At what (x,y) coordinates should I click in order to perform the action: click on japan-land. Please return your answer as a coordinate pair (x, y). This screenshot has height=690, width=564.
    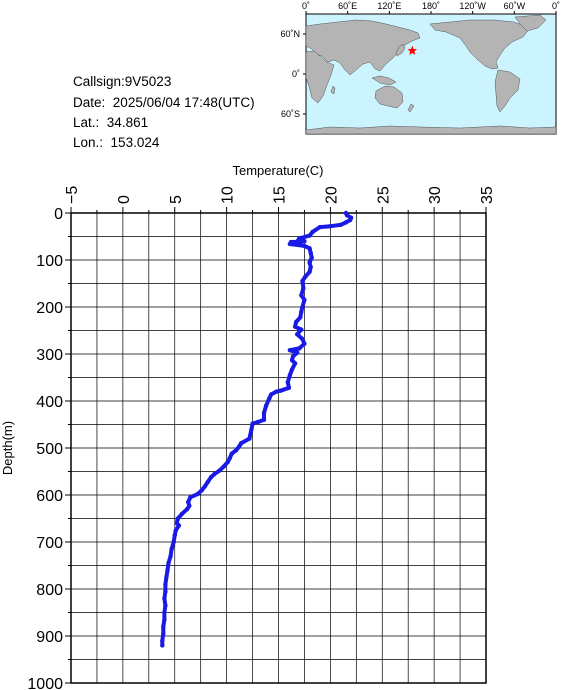
    Looking at the image, I should click on (400, 50).